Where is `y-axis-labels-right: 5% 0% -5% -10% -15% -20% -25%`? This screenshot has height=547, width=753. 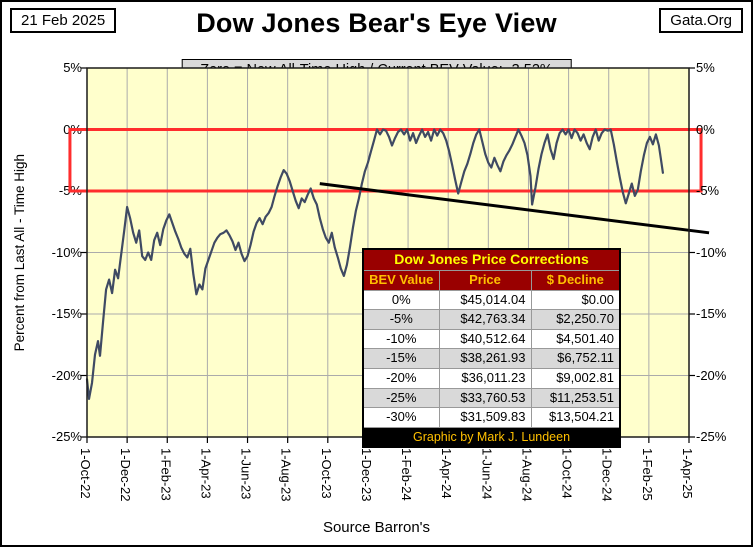 y-axis-labels-right: 5% 0% -5% -10% -15% -20% -25% is located at coordinates (720, 252).